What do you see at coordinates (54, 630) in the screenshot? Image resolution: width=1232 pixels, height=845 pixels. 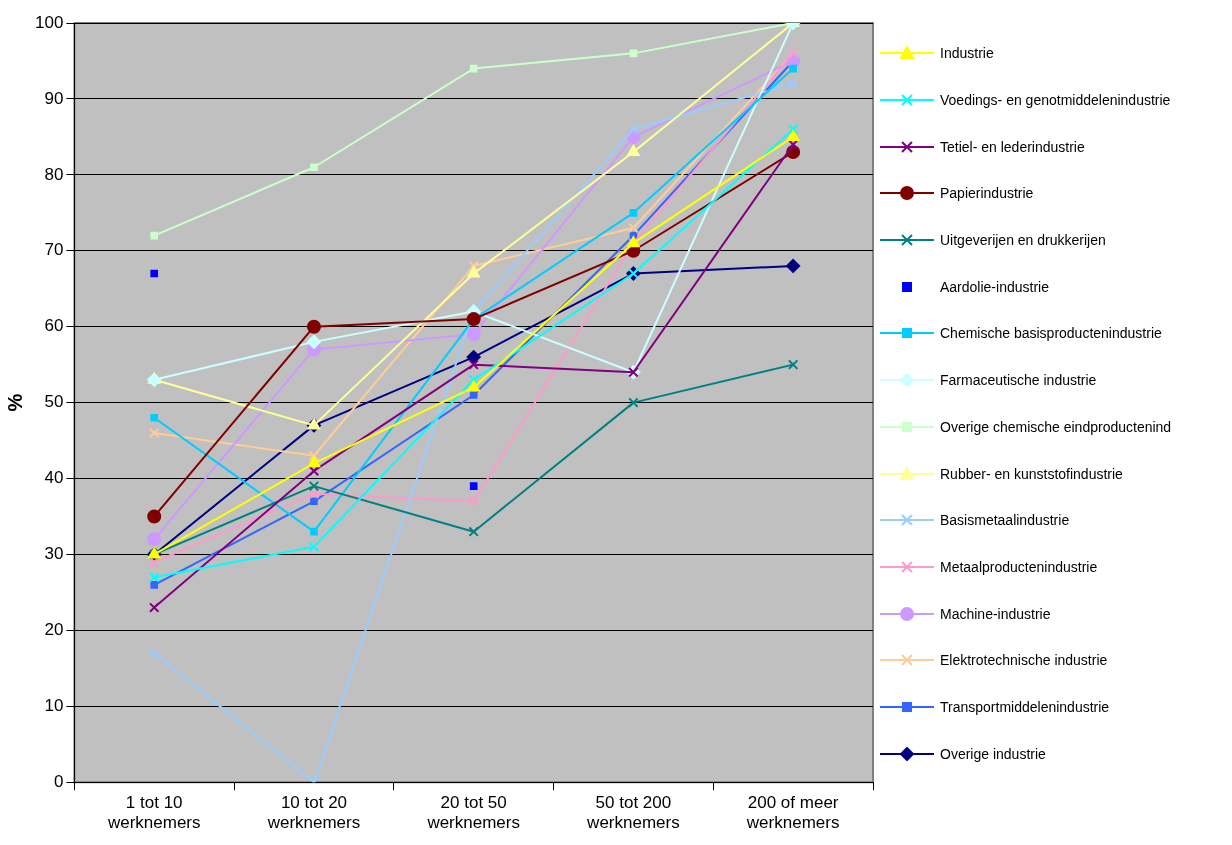 I see `y-tick-label: 20` at bounding box center [54, 630].